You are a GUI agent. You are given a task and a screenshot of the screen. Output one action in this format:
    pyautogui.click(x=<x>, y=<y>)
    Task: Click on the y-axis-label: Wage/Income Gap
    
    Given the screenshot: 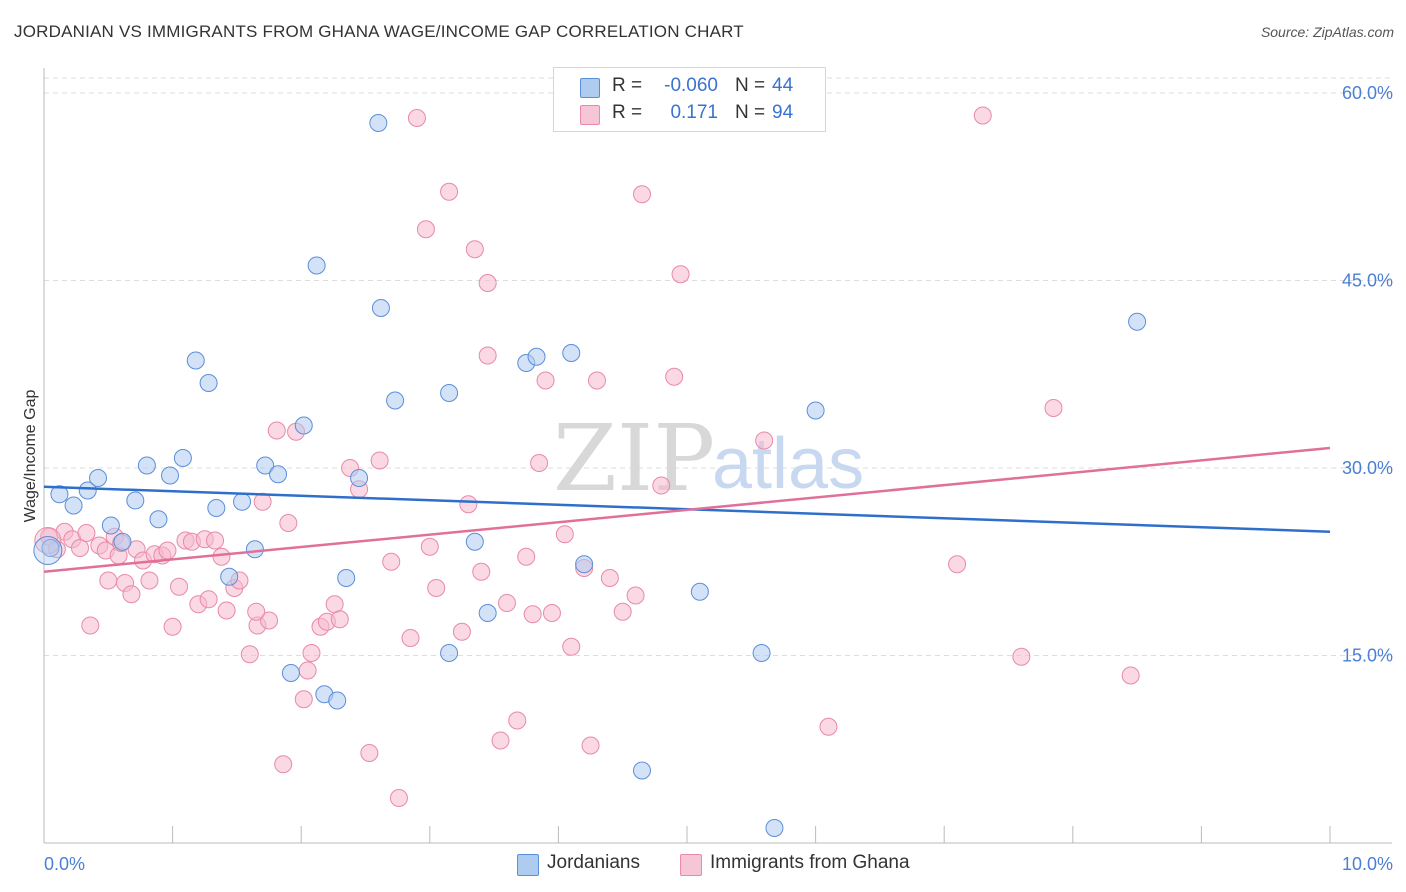 What is the action you would take?
    pyautogui.click(x=30, y=456)
    